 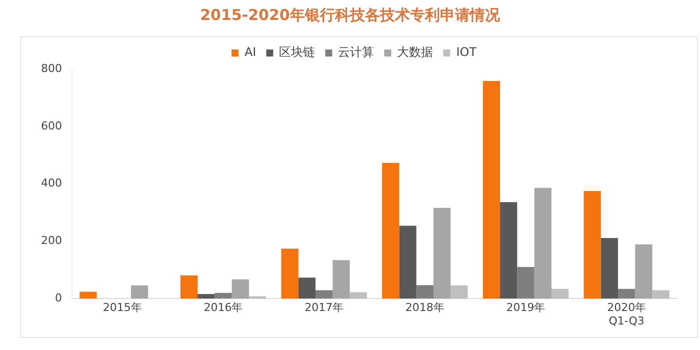 I want to click on x-tick-label: 2016年, so click(x=223, y=307).